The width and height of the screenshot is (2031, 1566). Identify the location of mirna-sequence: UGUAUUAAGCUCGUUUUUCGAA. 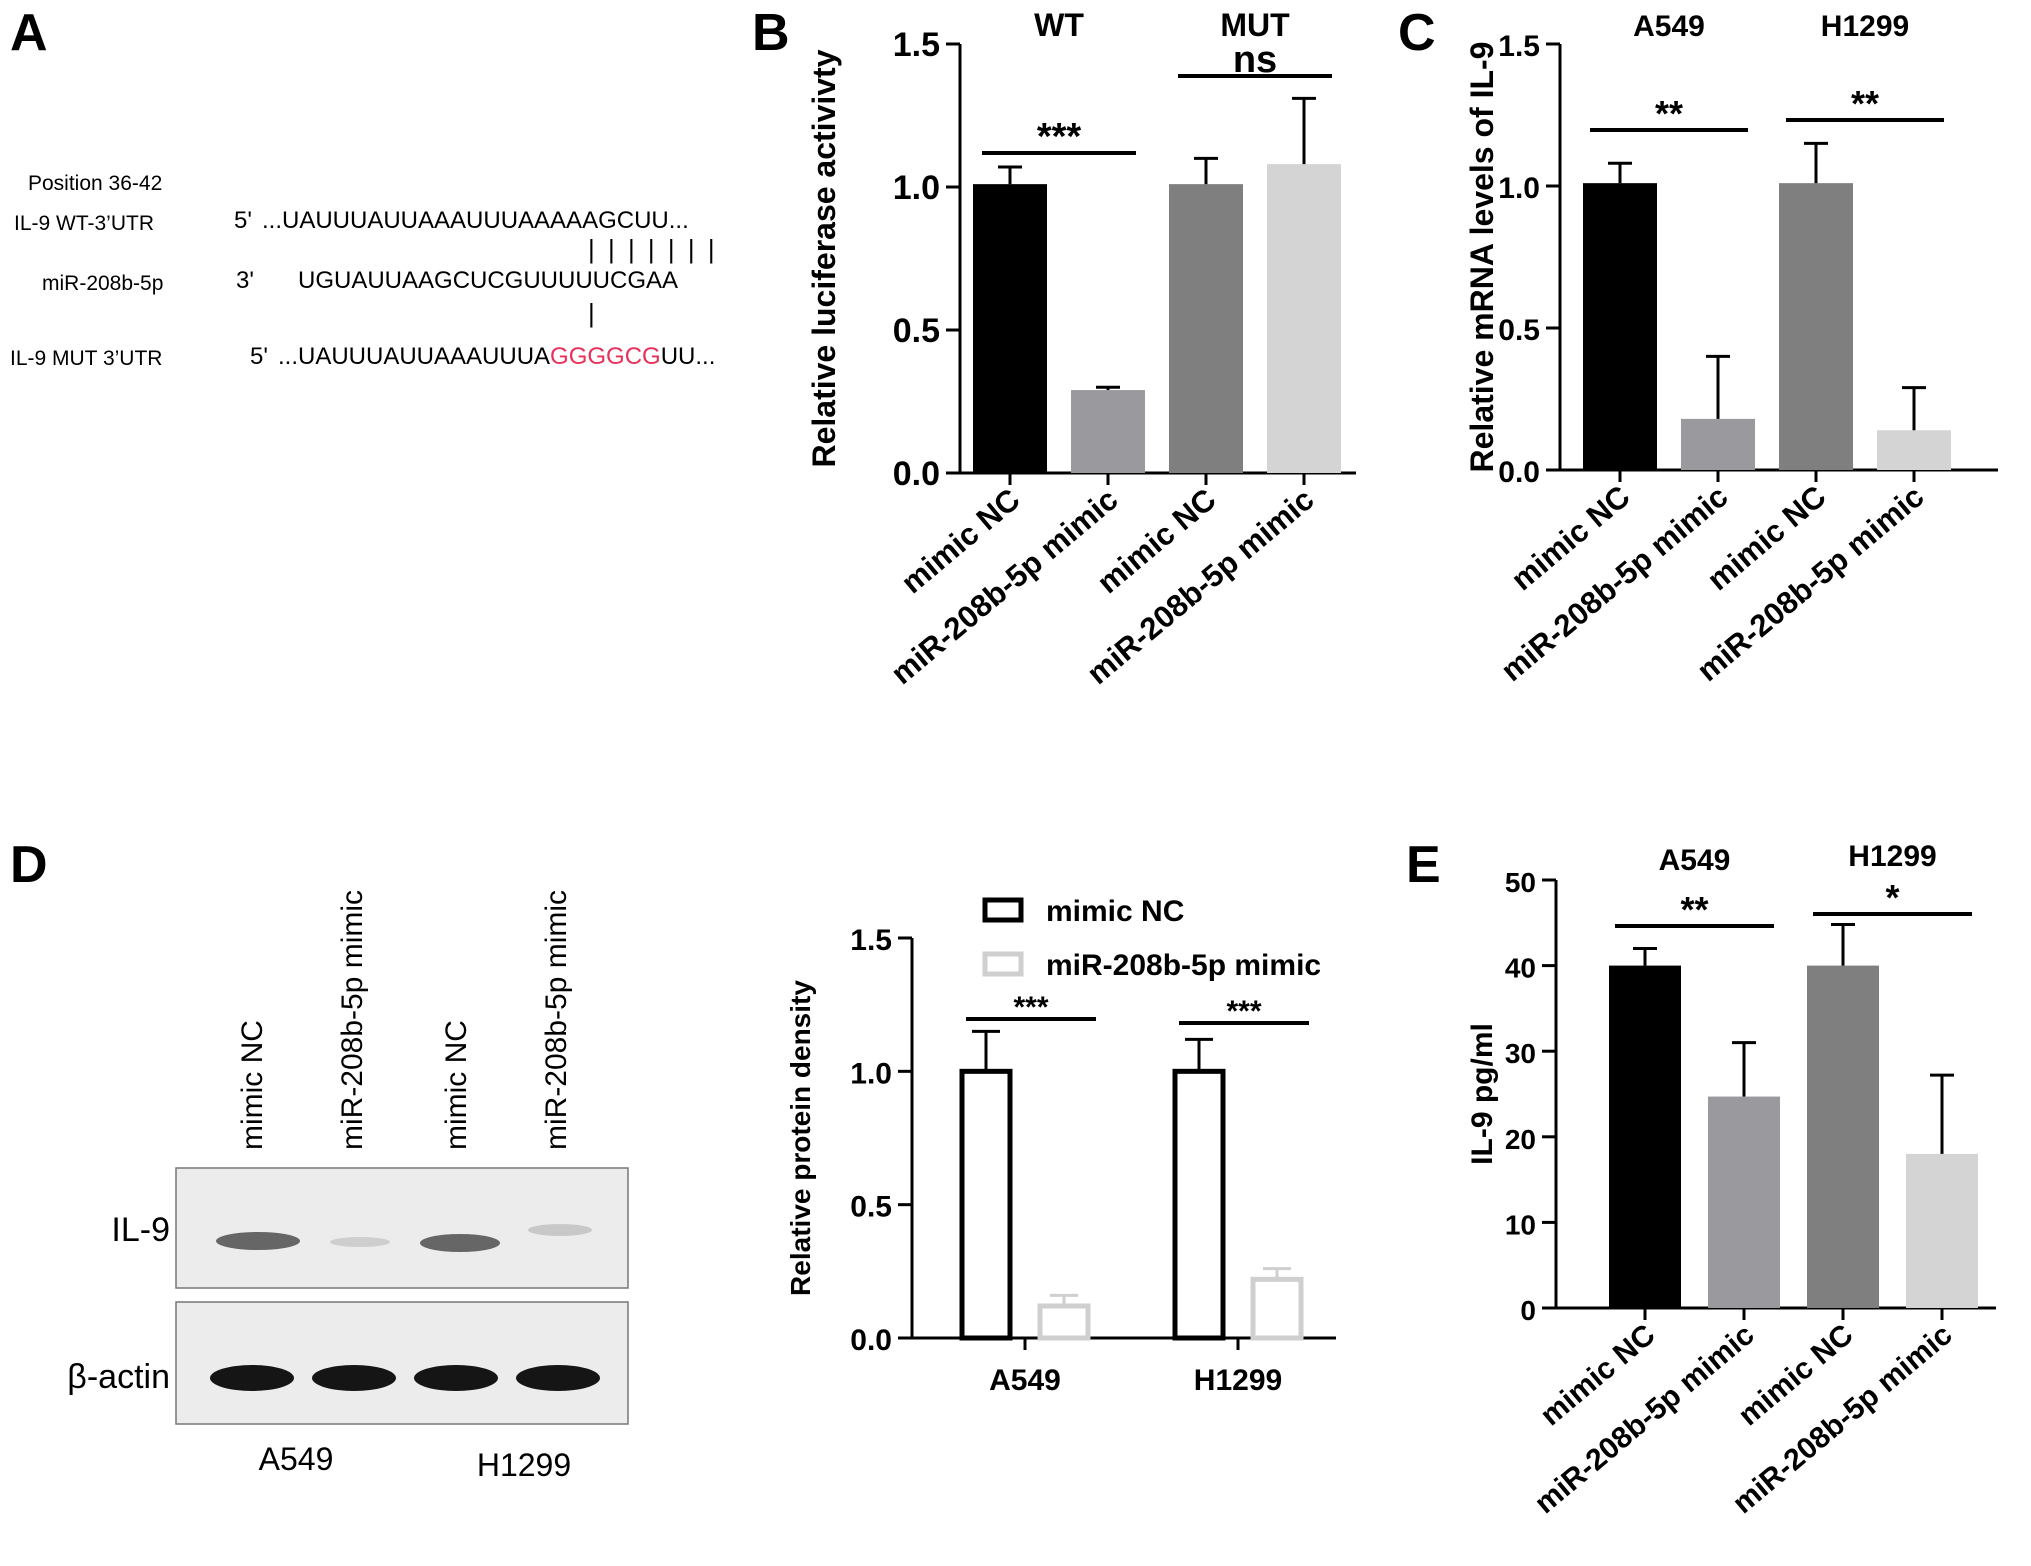
(488, 280).